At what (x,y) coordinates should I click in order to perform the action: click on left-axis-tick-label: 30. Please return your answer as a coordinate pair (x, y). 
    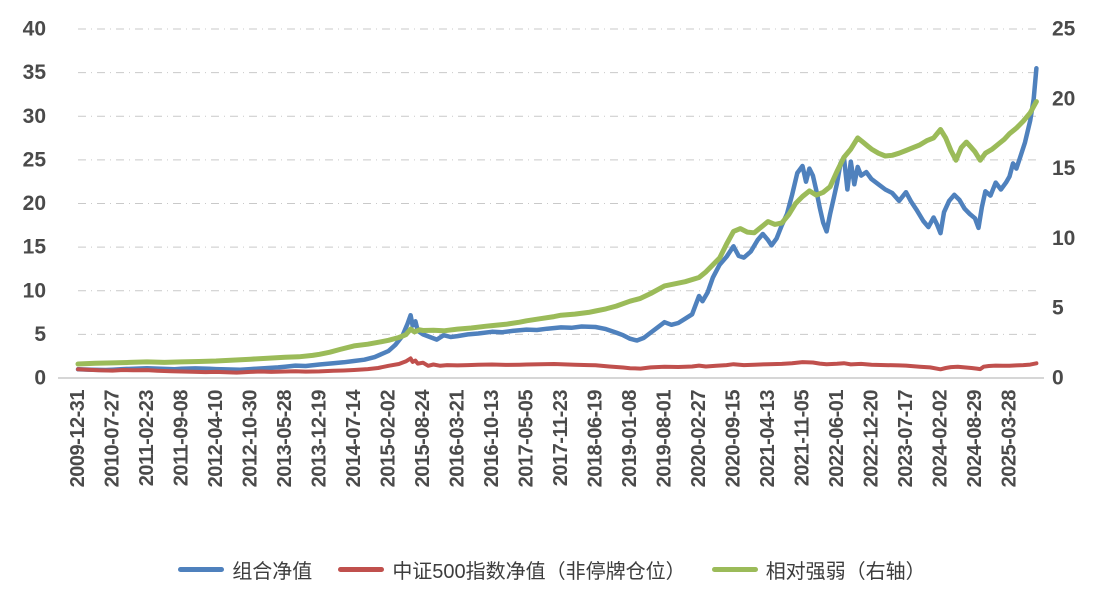
    Looking at the image, I should click on (34, 116).